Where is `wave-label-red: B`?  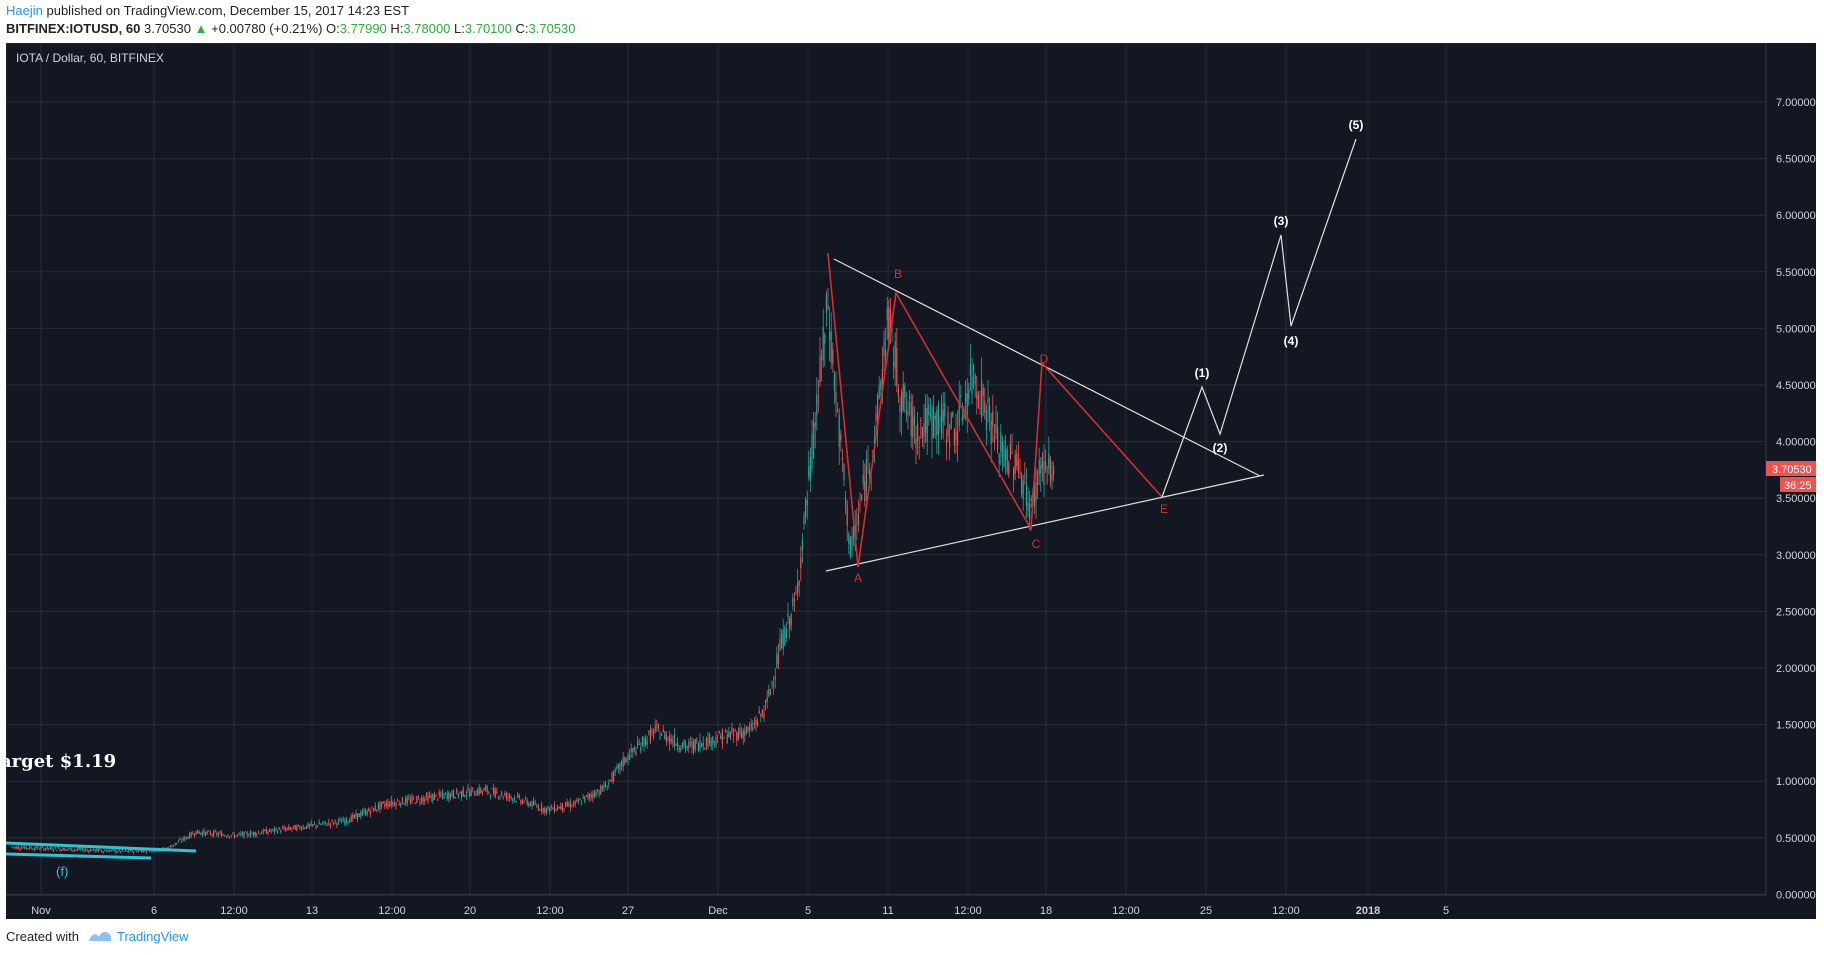
wave-label-red: B is located at coordinates (898, 274).